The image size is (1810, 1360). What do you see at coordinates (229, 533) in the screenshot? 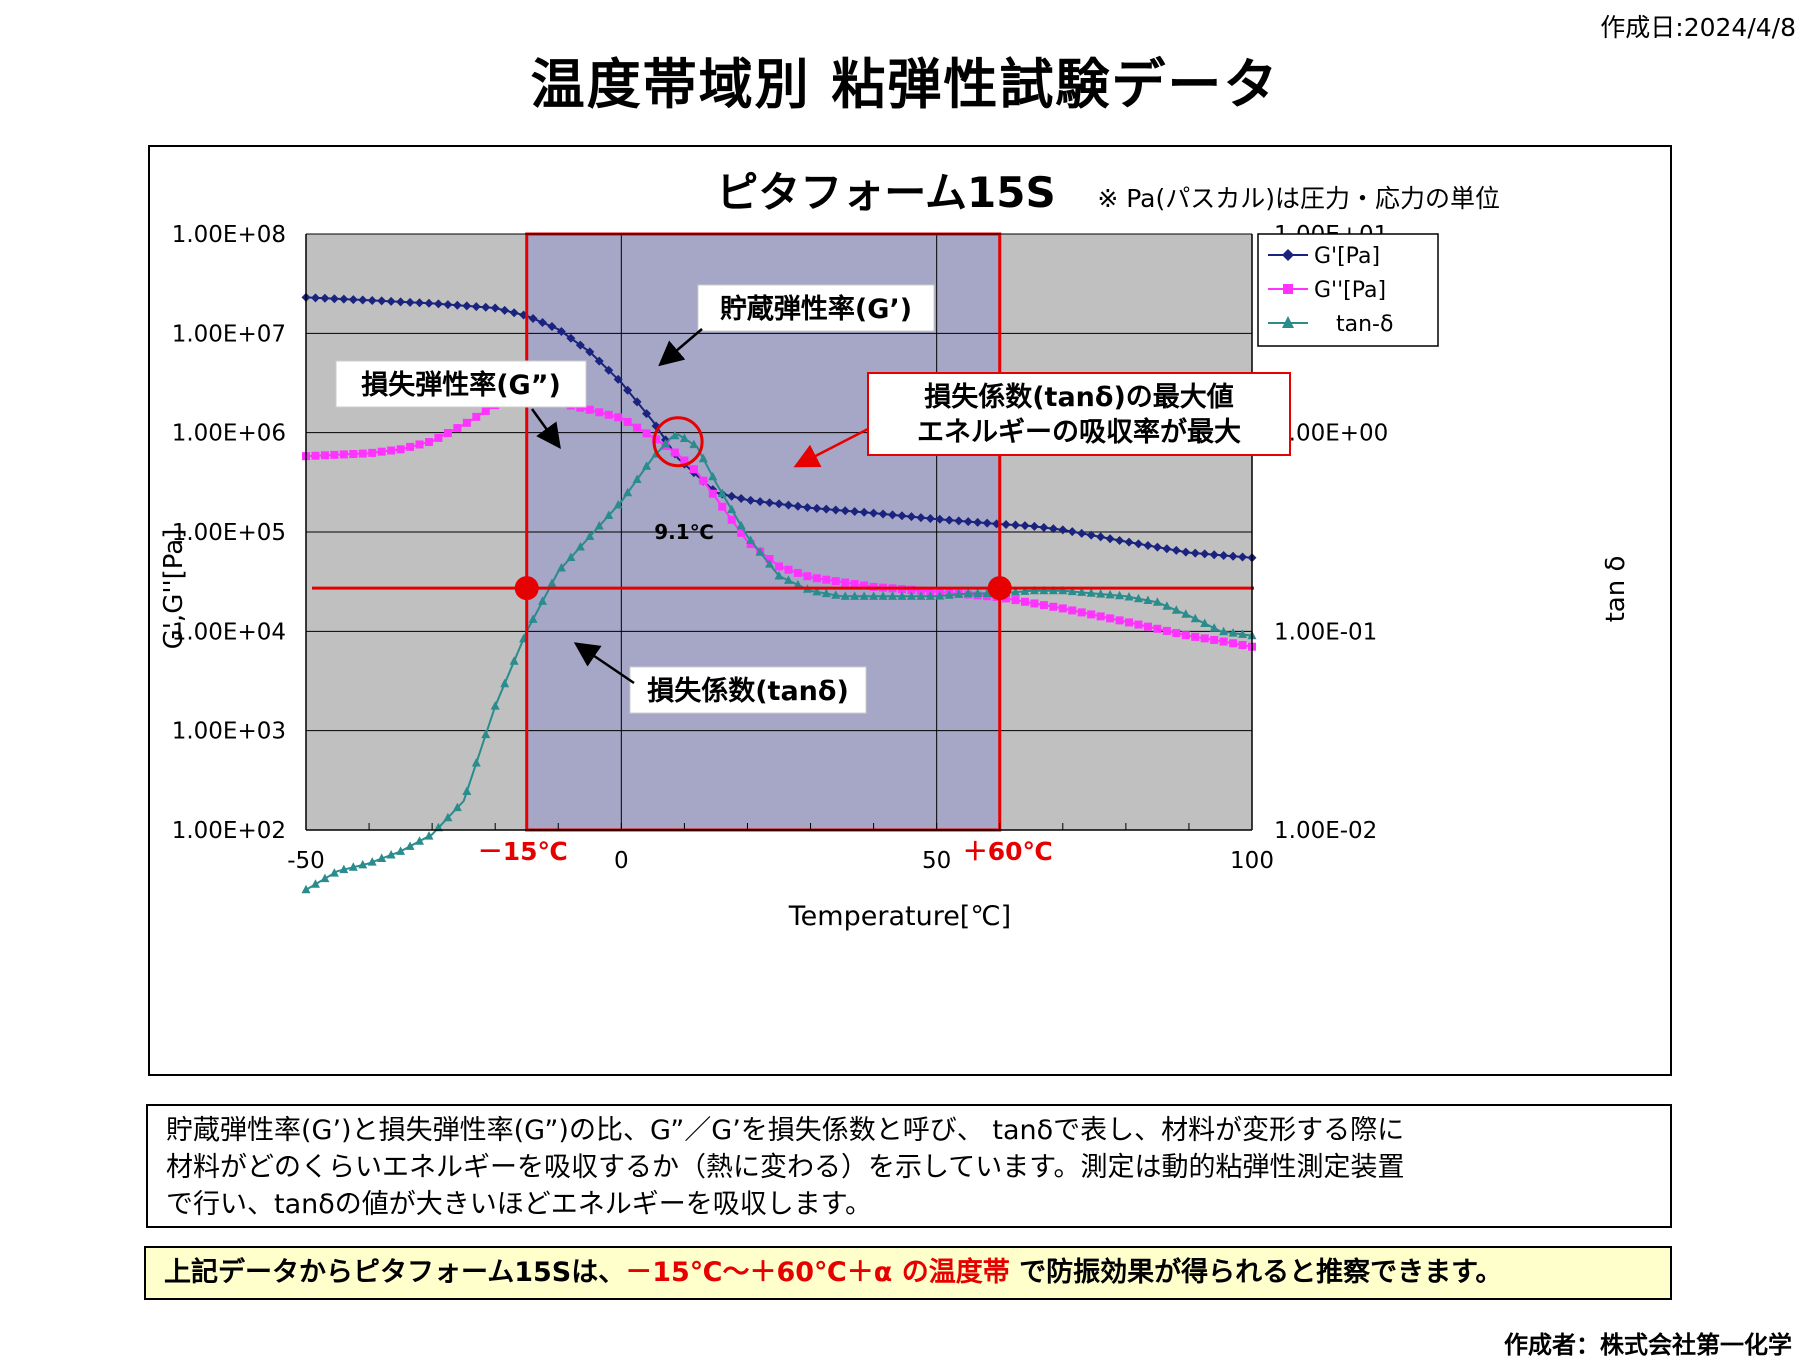
I see `y-tick-label-left: 1.00E+05` at bounding box center [229, 533].